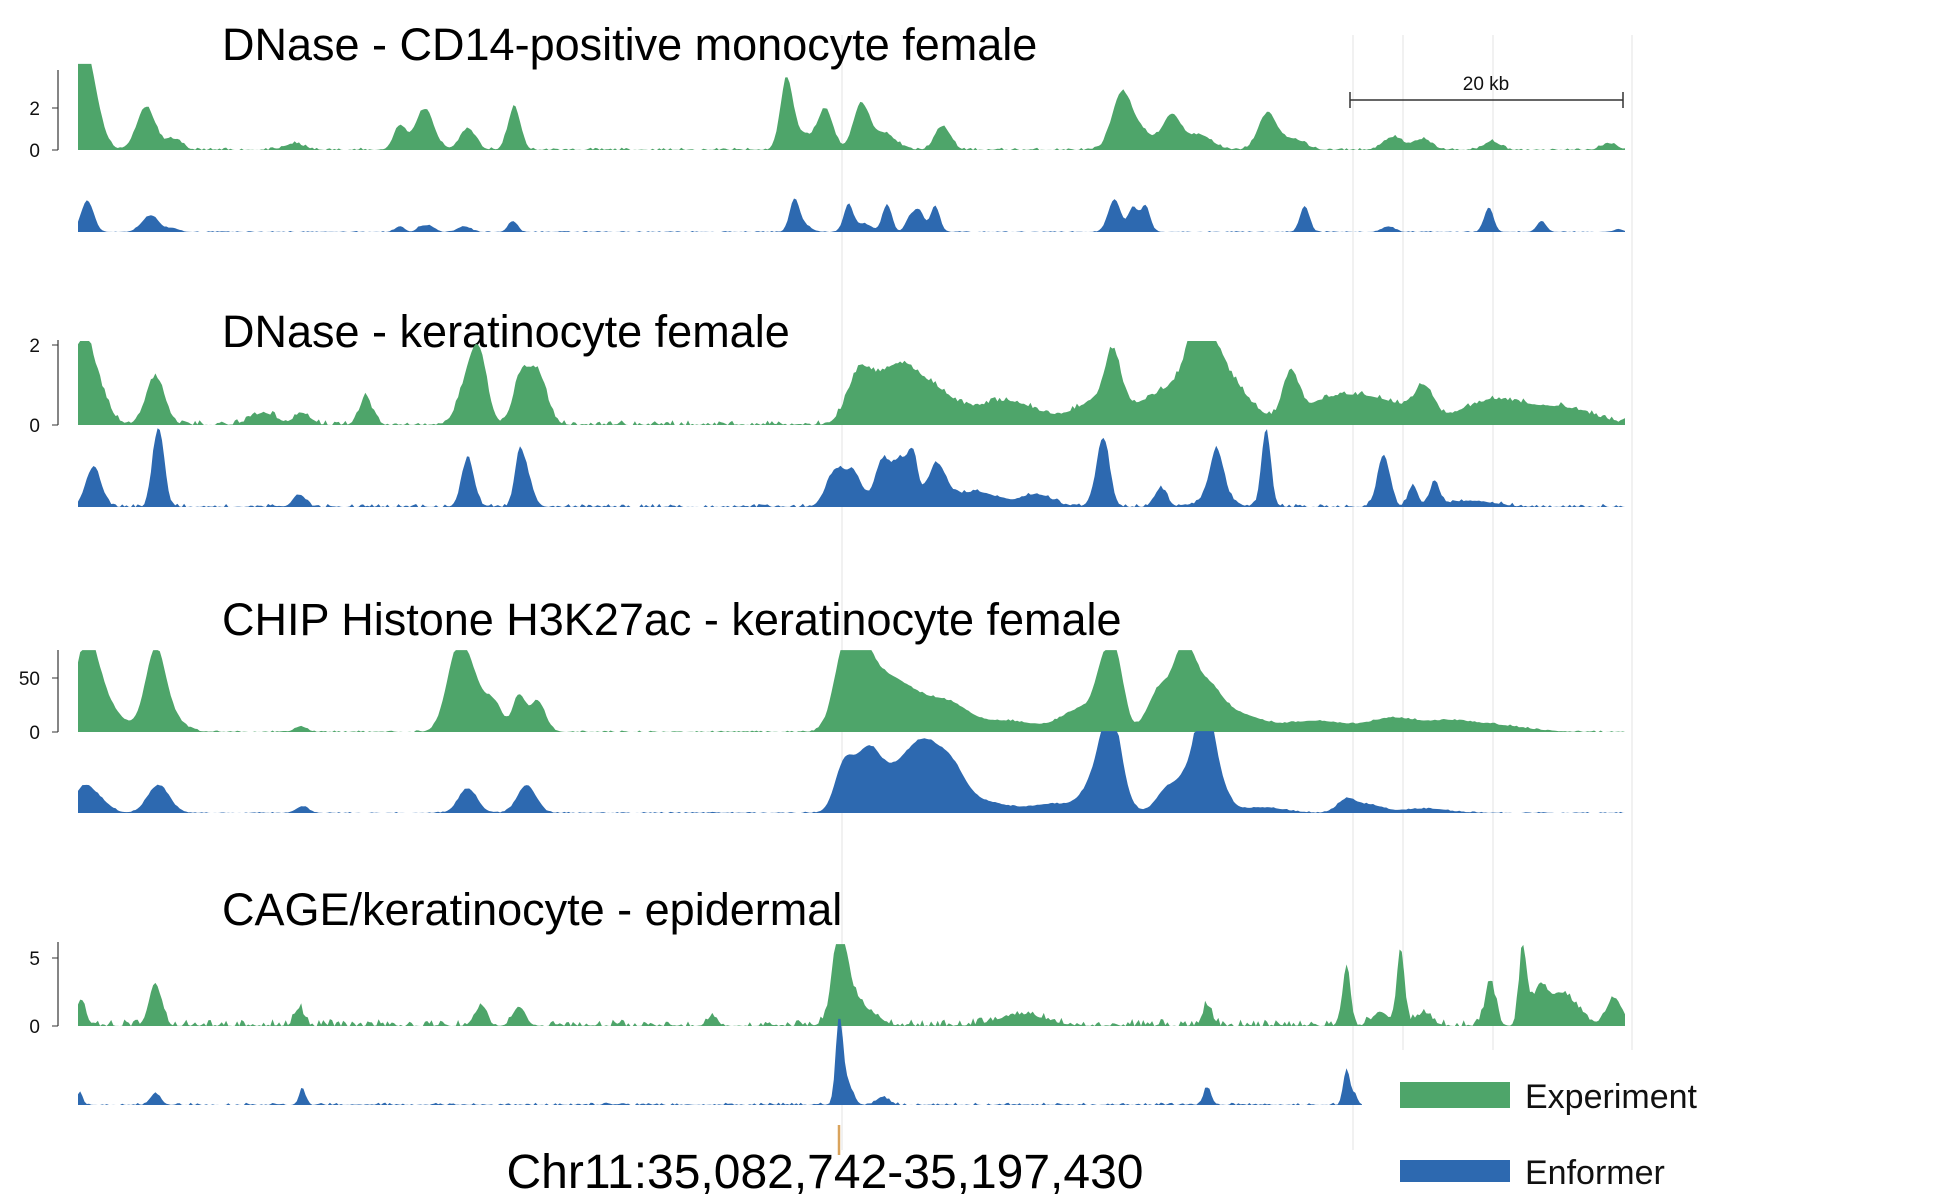  What do you see at coordinates (629, 44) in the screenshot?
I see `track-title: DNase - CD14-positive monocyte female` at bounding box center [629, 44].